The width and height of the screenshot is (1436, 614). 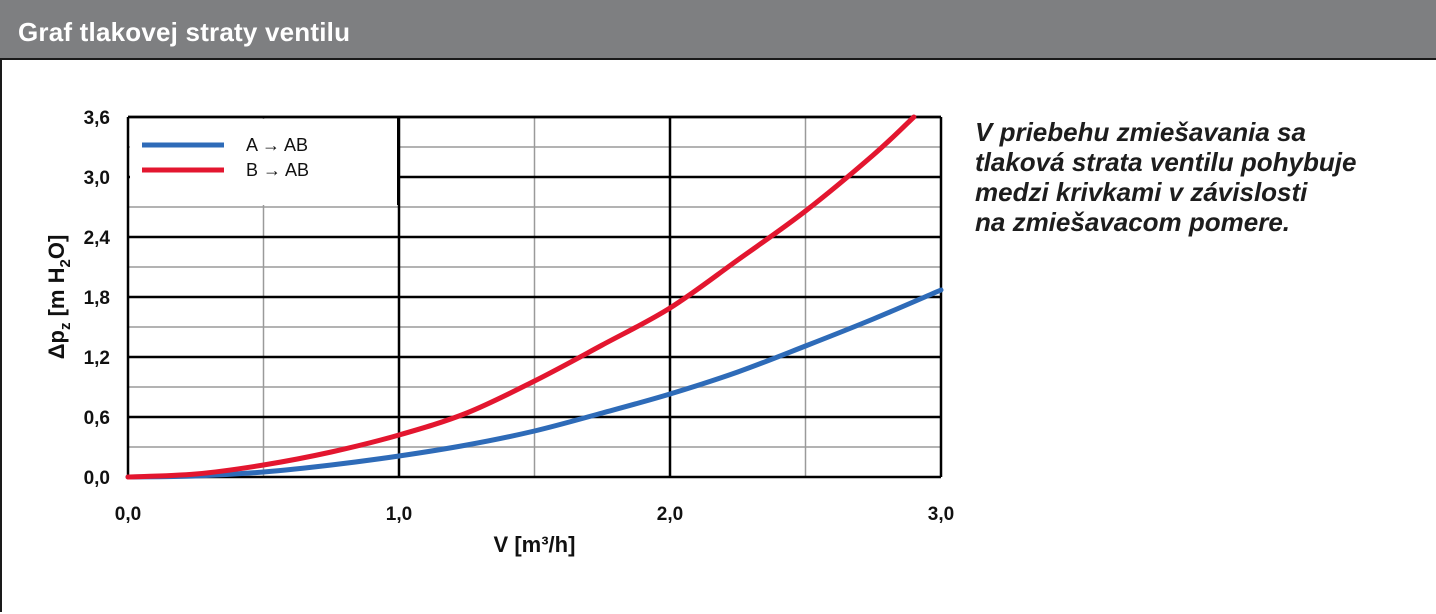 What do you see at coordinates (399, 514) in the screenshot?
I see `x-tick-label: 1,0` at bounding box center [399, 514].